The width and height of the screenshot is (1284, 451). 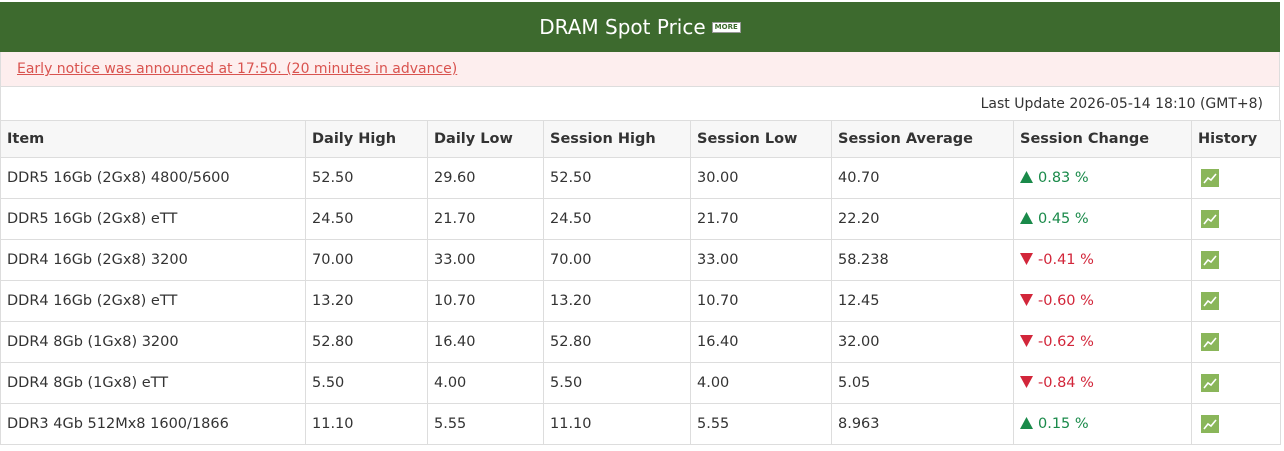 What do you see at coordinates (1102, 383) in the screenshot?
I see `cell: -0.84 %` at bounding box center [1102, 383].